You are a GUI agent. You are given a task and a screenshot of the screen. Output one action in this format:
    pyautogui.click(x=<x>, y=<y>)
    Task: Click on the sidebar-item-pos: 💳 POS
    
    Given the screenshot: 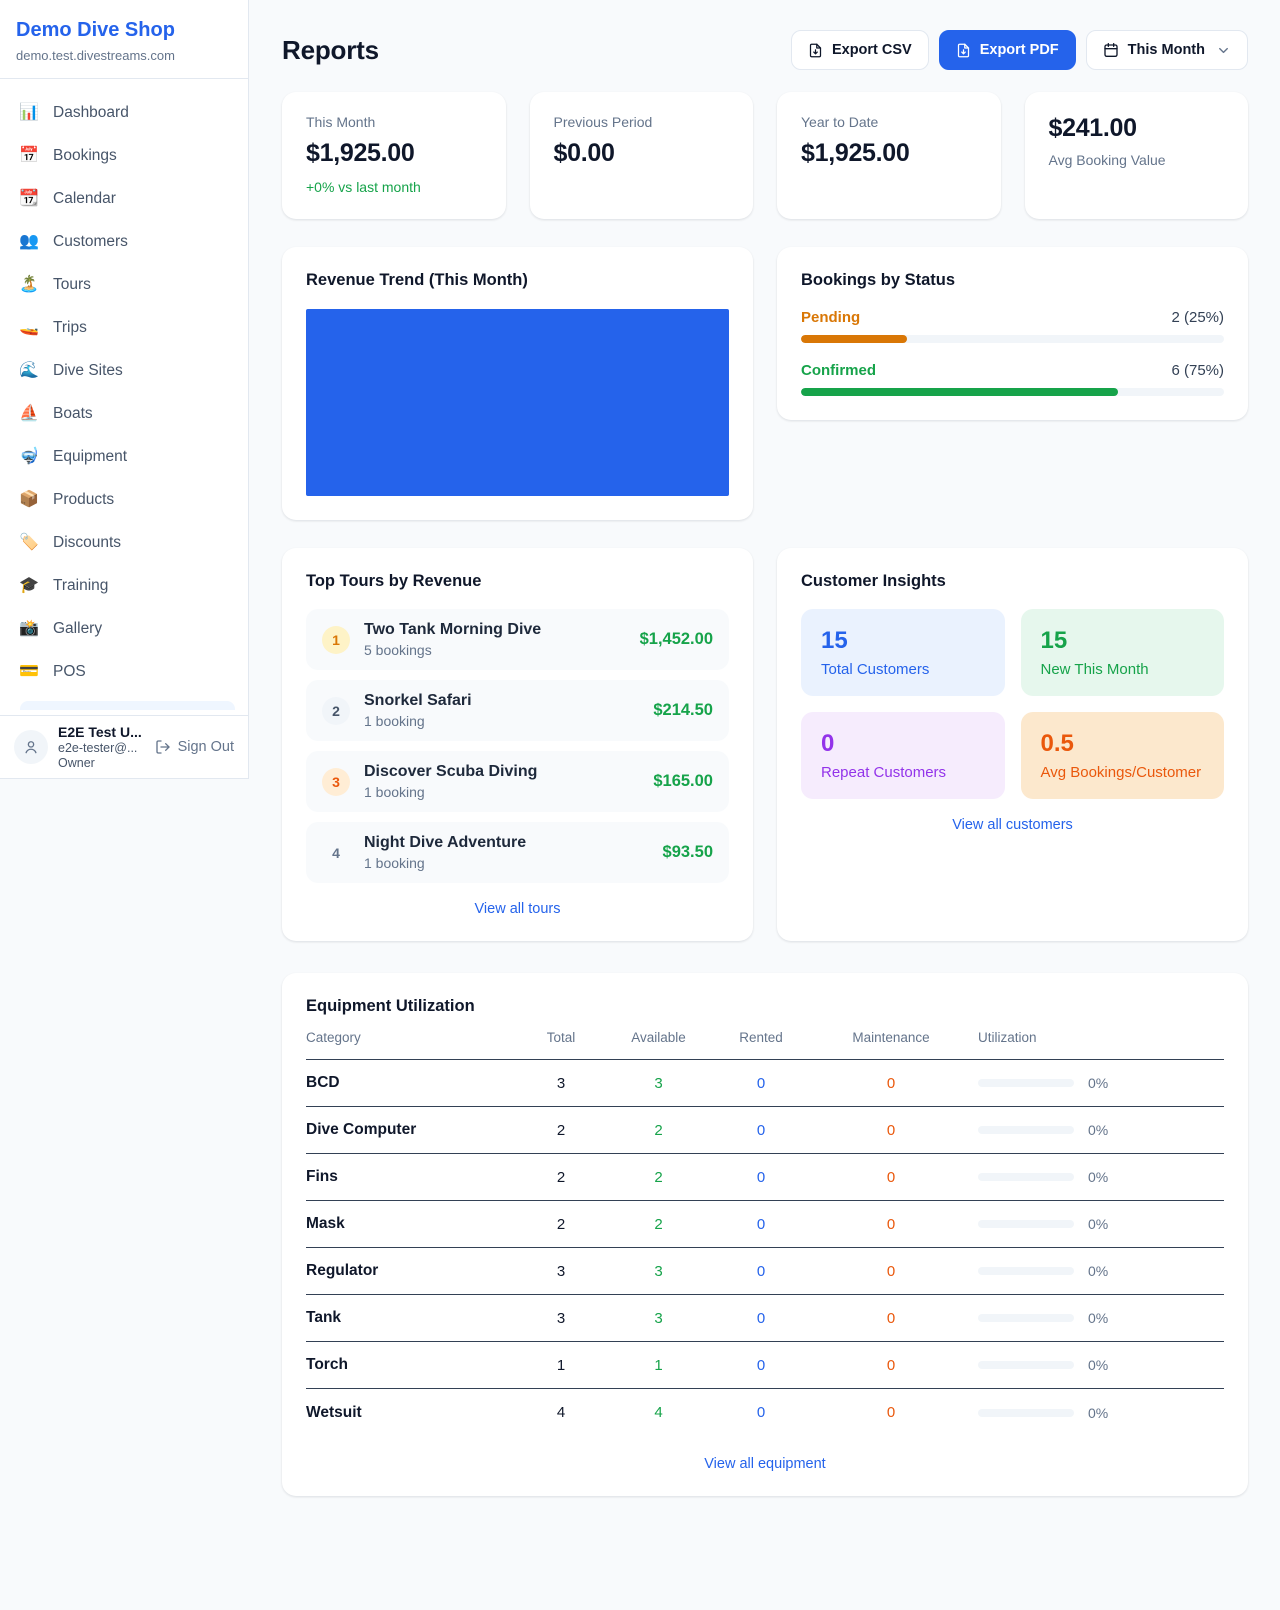 What is the action you would take?
    pyautogui.click(x=124, y=671)
    